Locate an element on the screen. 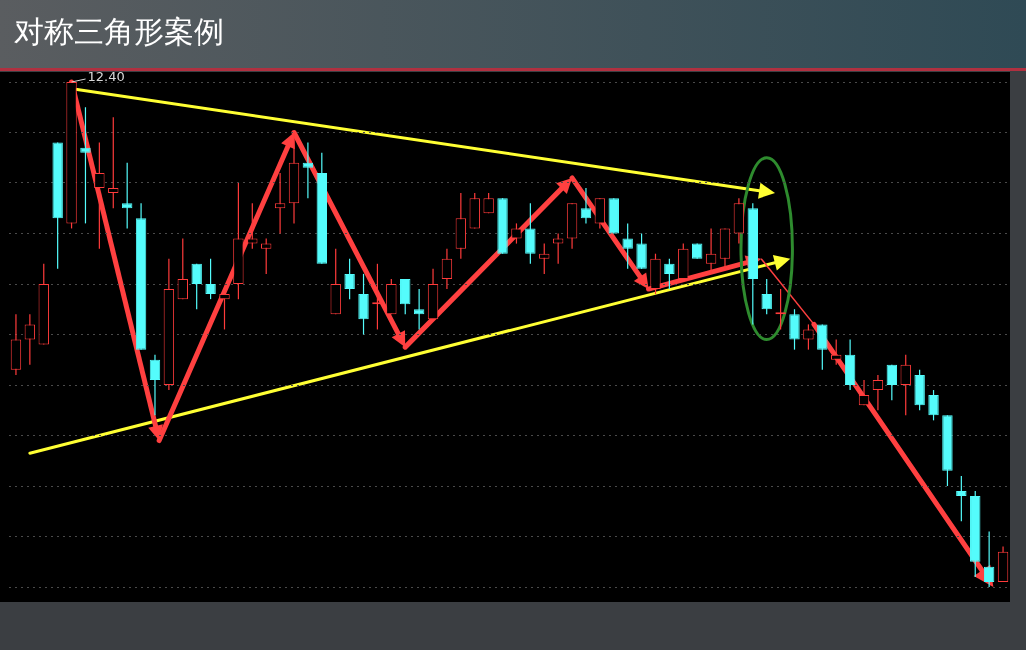  chart-title: 对称三角形案例 is located at coordinates (119, 32).